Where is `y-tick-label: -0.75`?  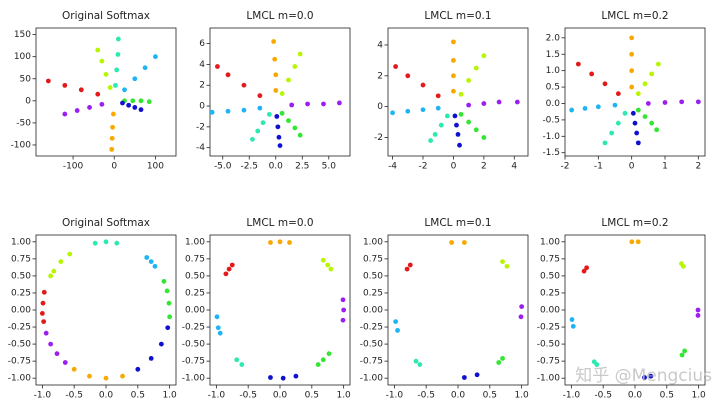
y-tick-label: -0.75 is located at coordinates (19, 362).